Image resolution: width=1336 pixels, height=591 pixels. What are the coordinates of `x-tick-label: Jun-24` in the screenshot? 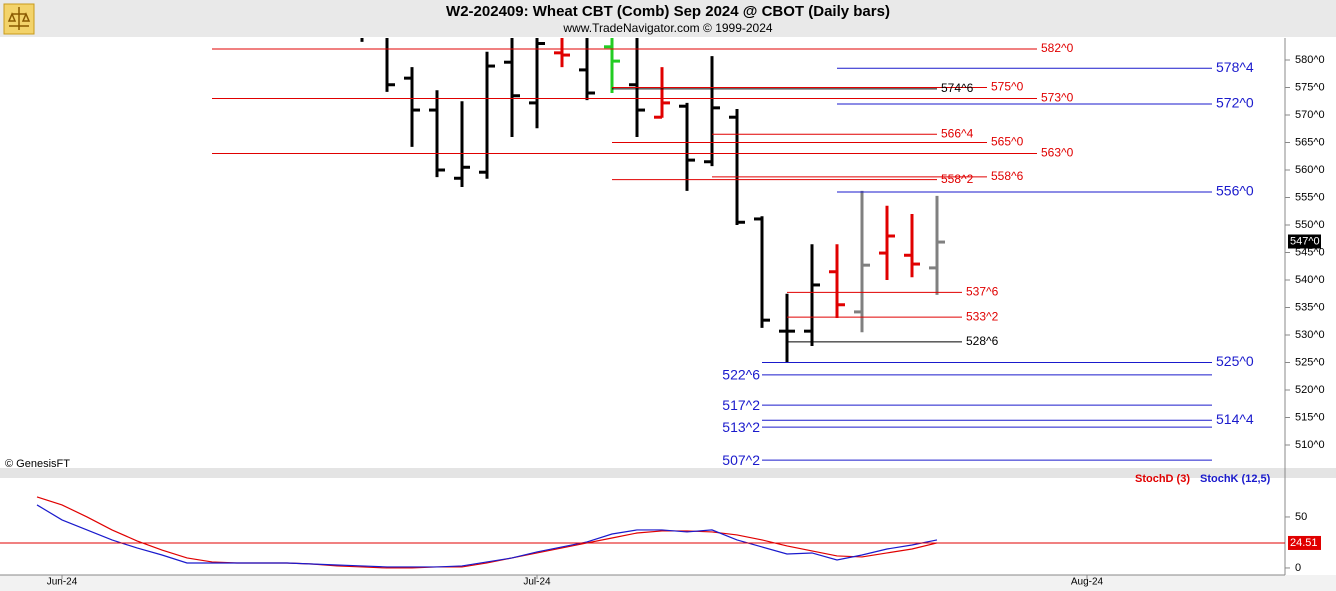 It's located at (62, 582).